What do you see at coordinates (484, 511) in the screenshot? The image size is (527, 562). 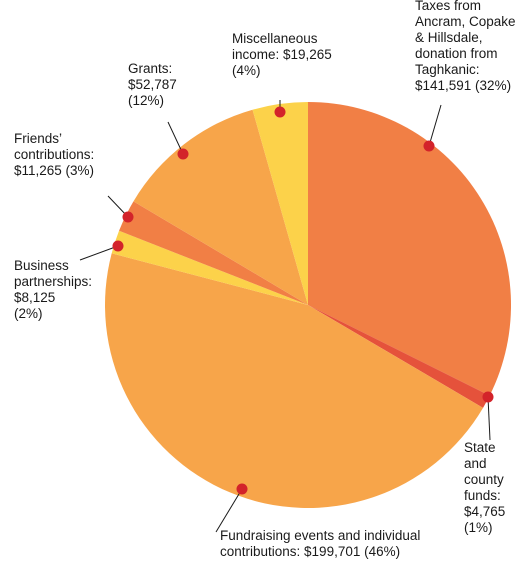 I see `slice-label-line: $4,765` at bounding box center [484, 511].